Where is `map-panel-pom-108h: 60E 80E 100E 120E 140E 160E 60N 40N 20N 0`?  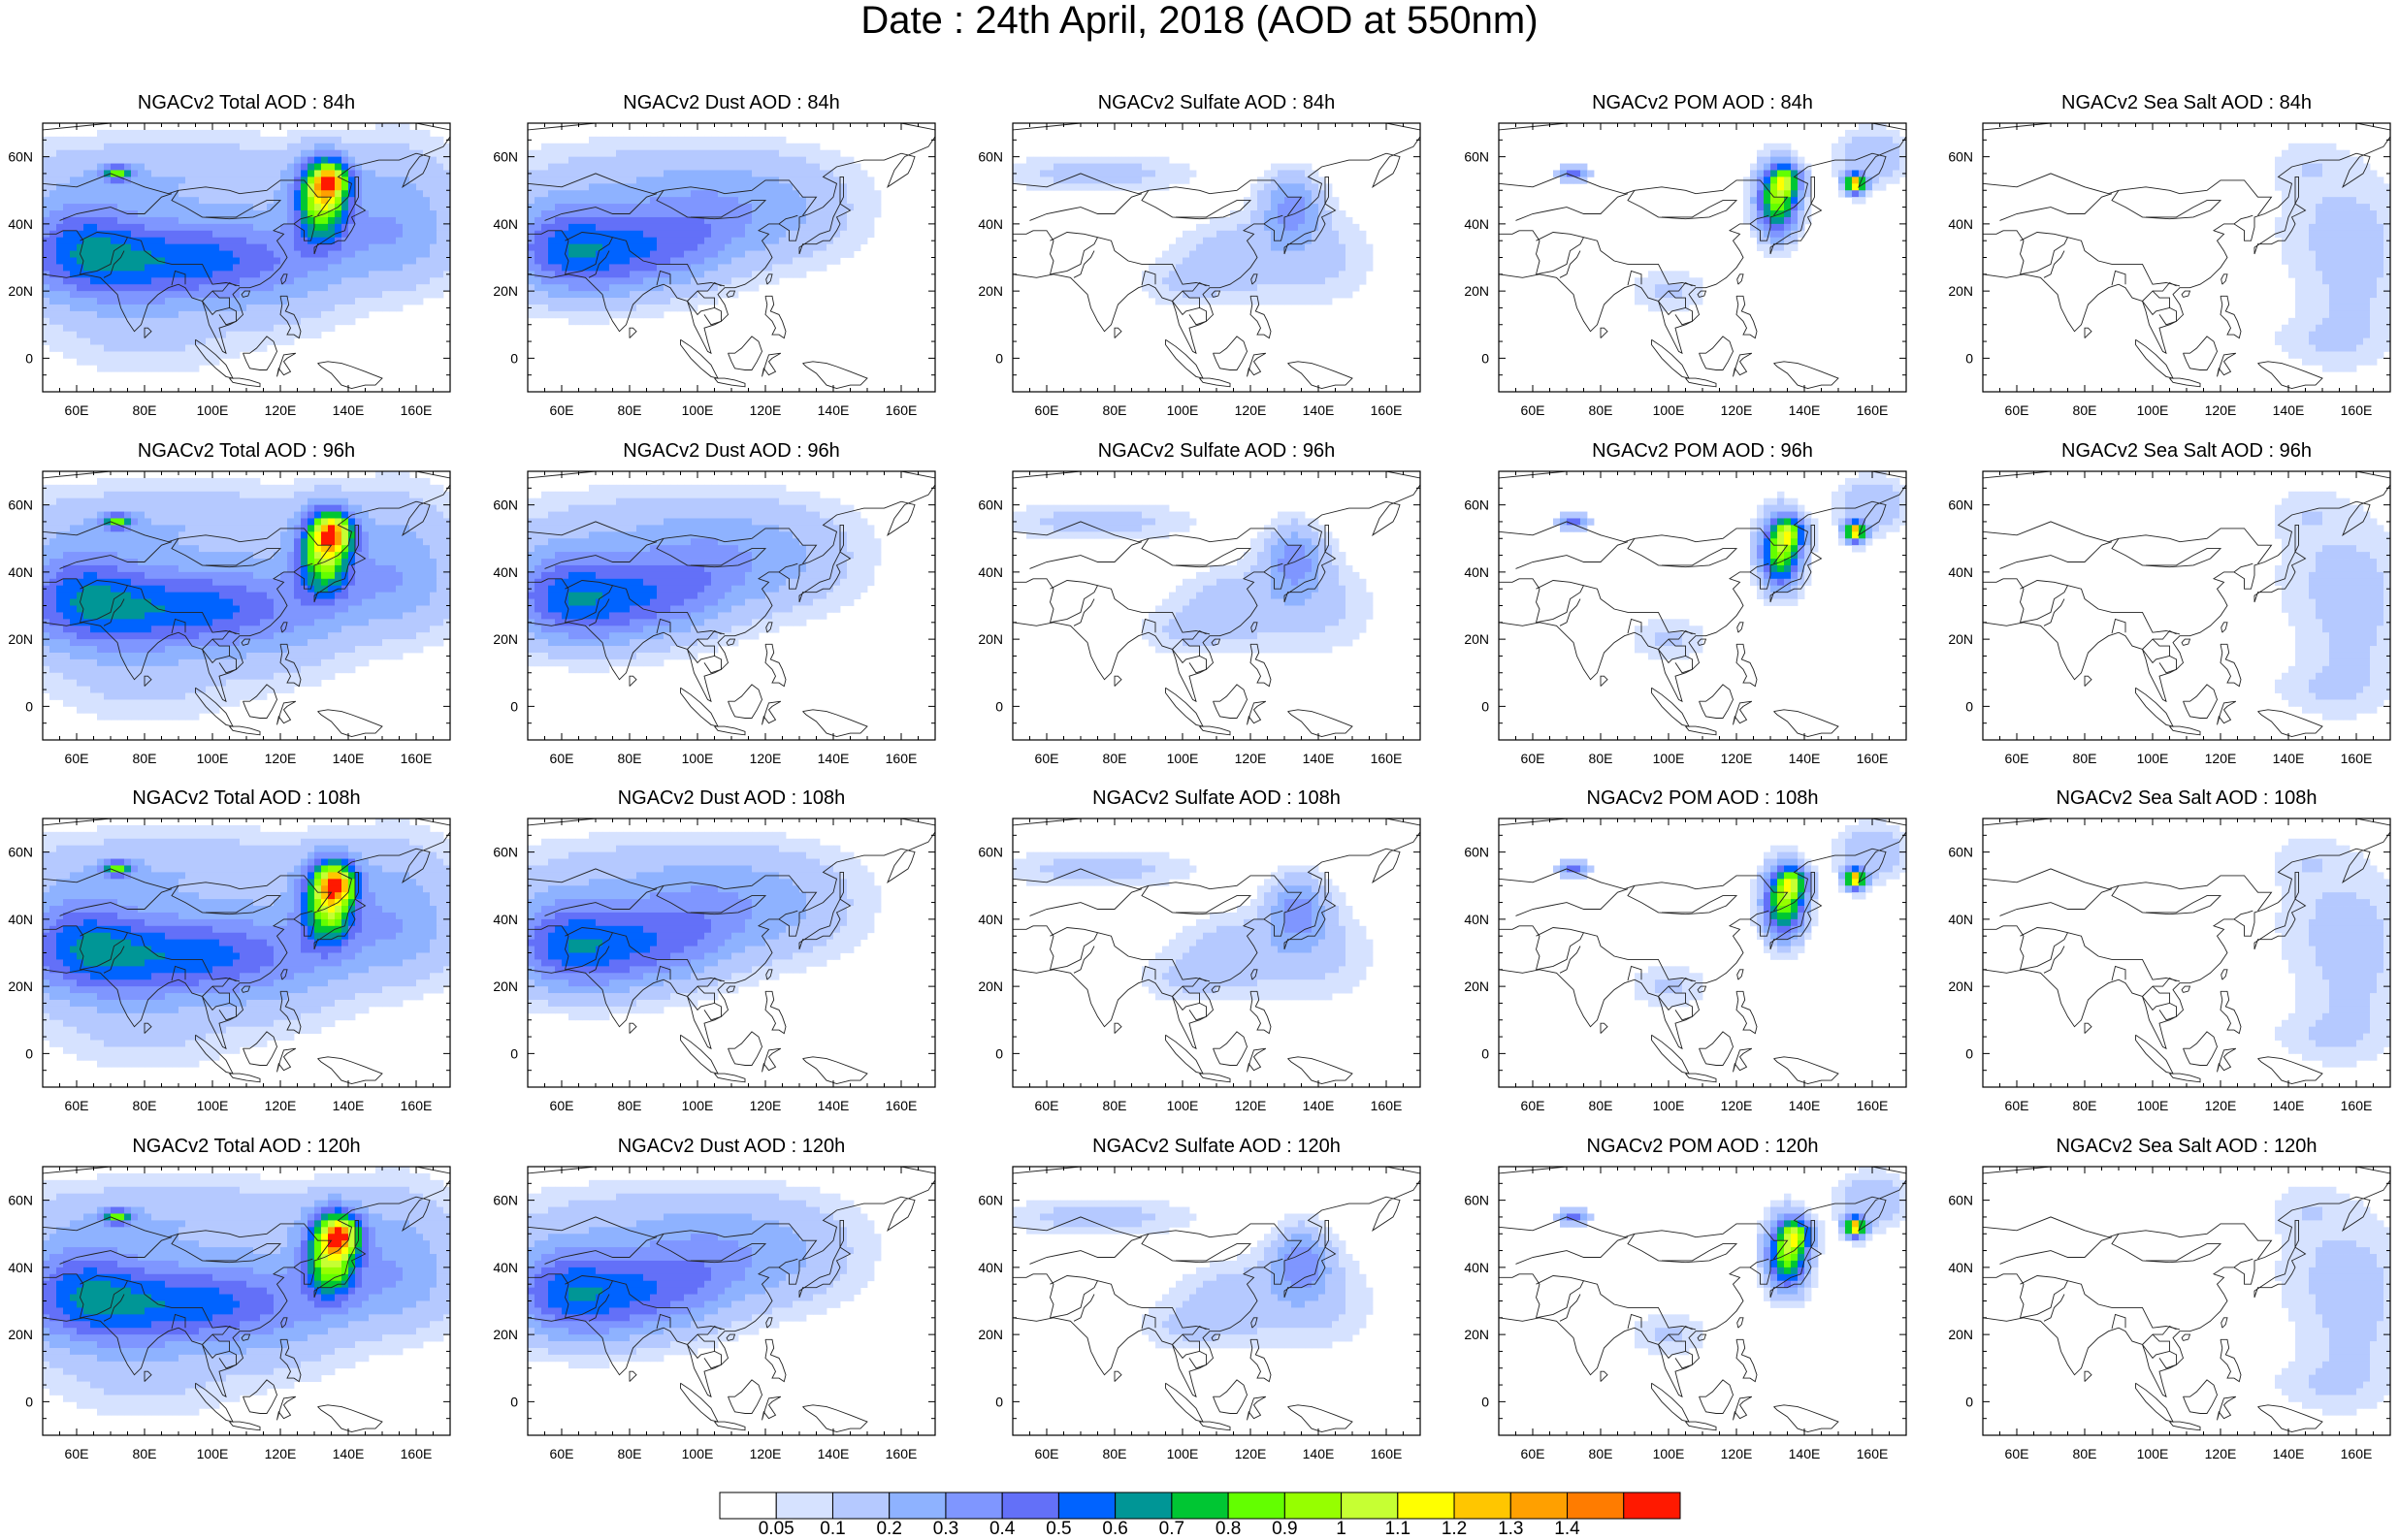
map-panel-pom-108h: 60E 80E 100E 120E 140E 160E 60N 40N 20N 0 is located at coordinates (1686, 966).